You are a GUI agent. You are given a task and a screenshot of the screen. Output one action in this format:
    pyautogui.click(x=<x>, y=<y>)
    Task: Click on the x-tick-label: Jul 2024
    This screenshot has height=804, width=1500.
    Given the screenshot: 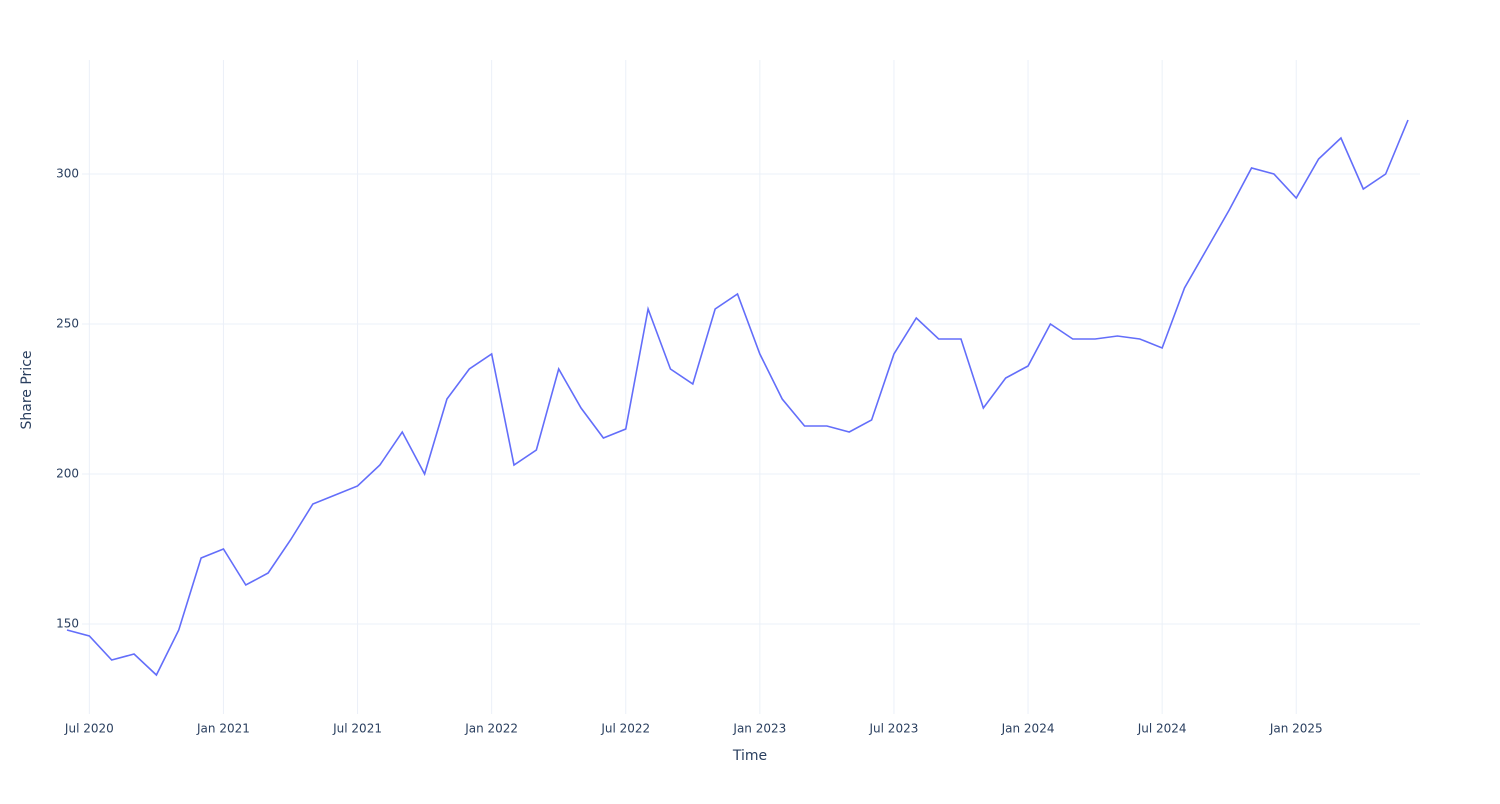 What is the action you would take?
    pyautogui.click(x=1162, y=729)
    